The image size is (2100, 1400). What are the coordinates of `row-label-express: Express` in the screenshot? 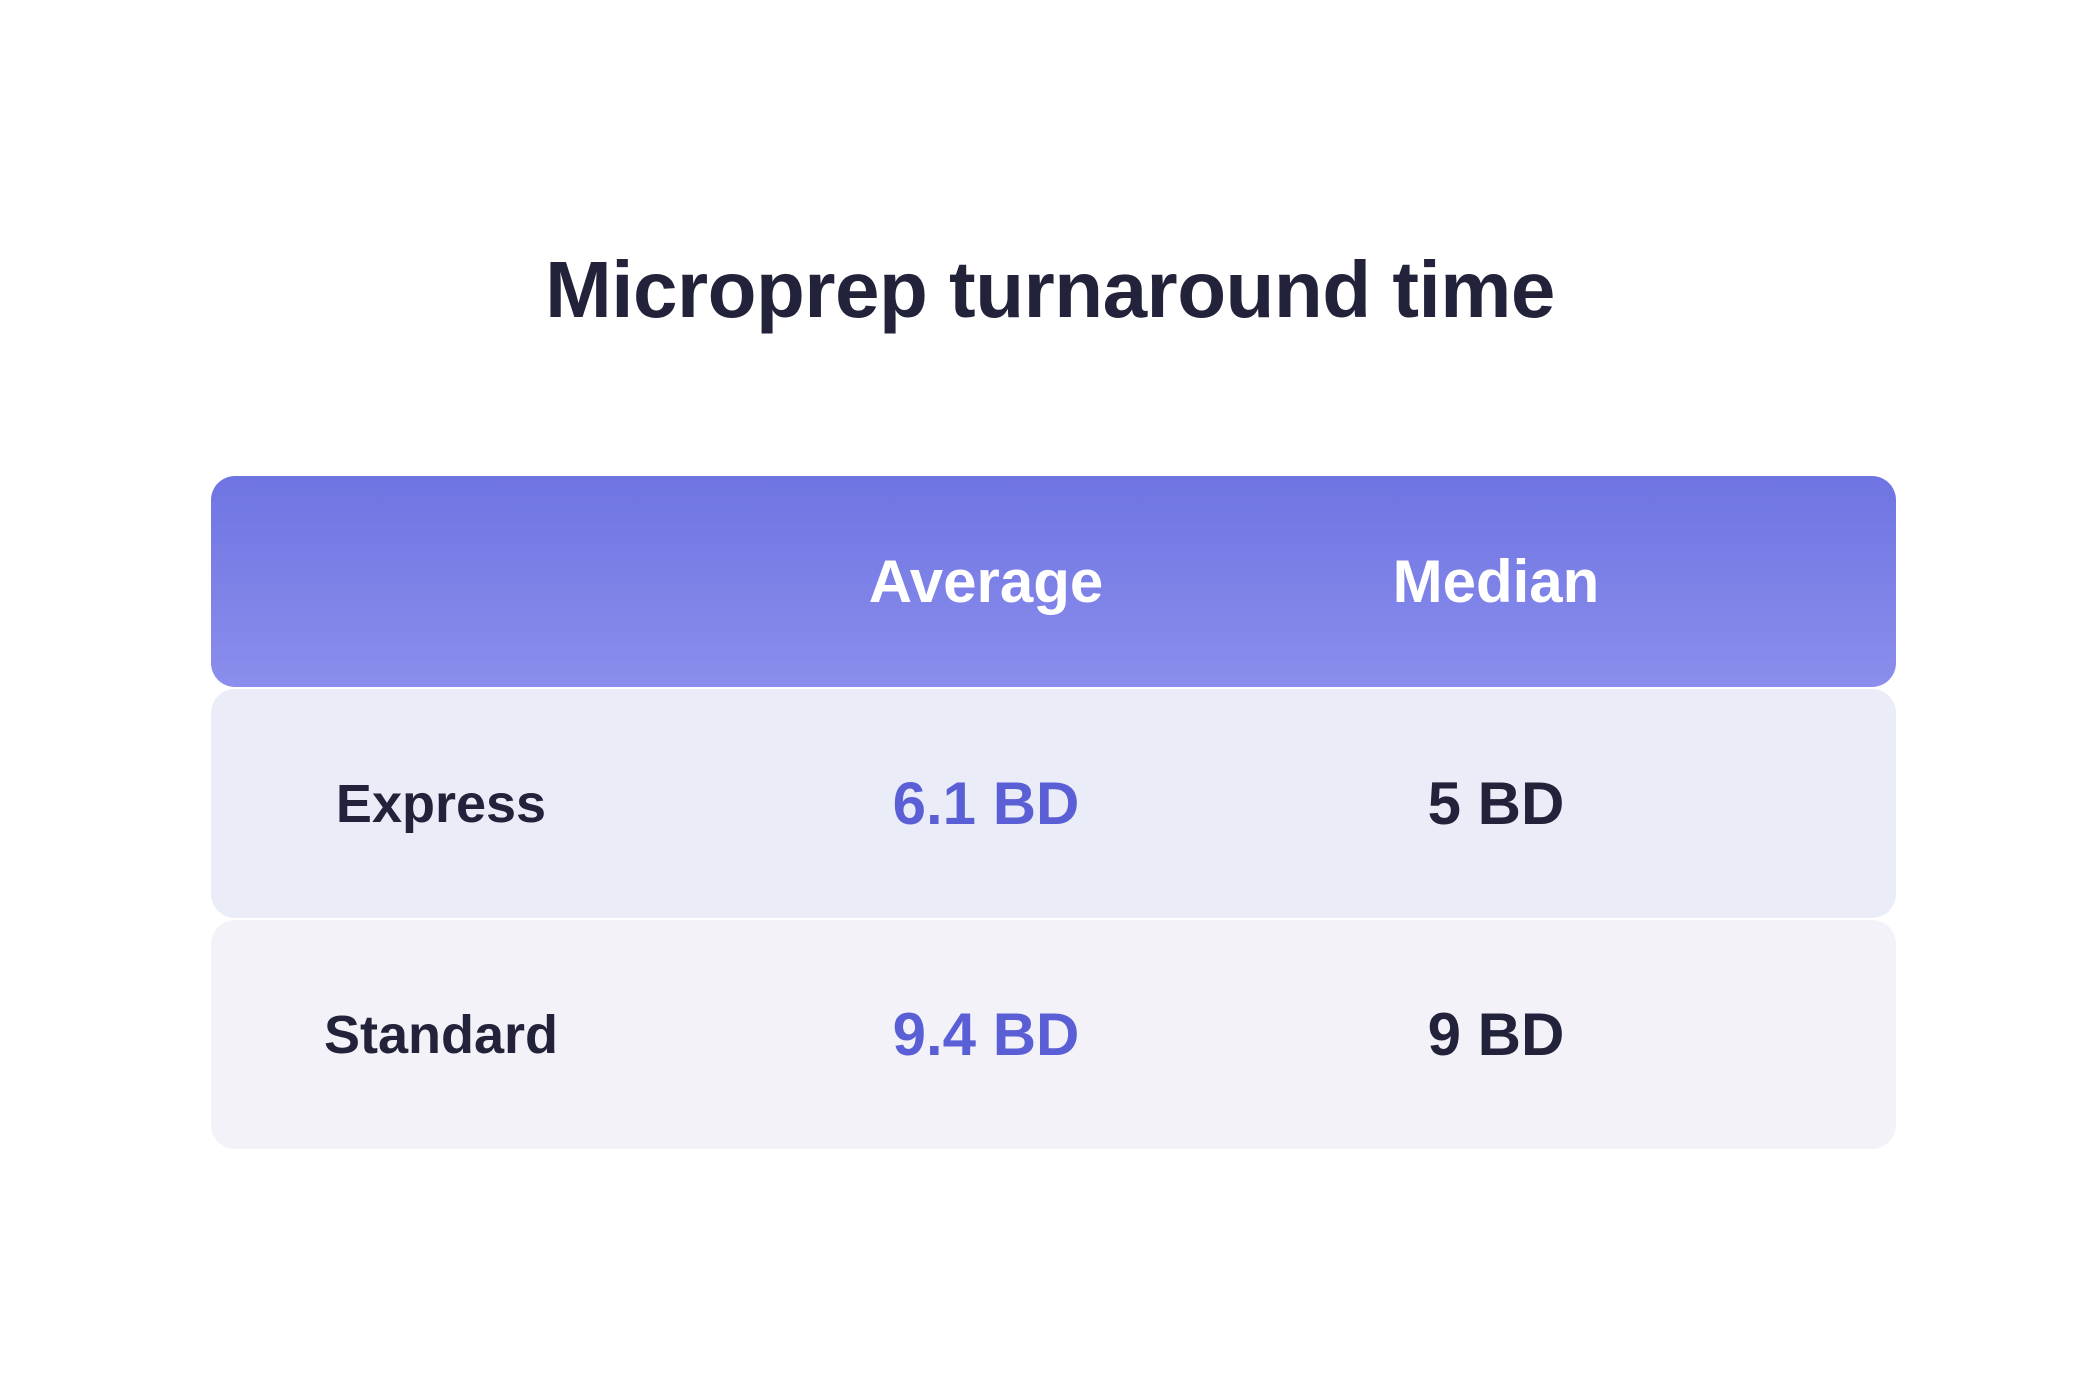 It's located at (441, 803).